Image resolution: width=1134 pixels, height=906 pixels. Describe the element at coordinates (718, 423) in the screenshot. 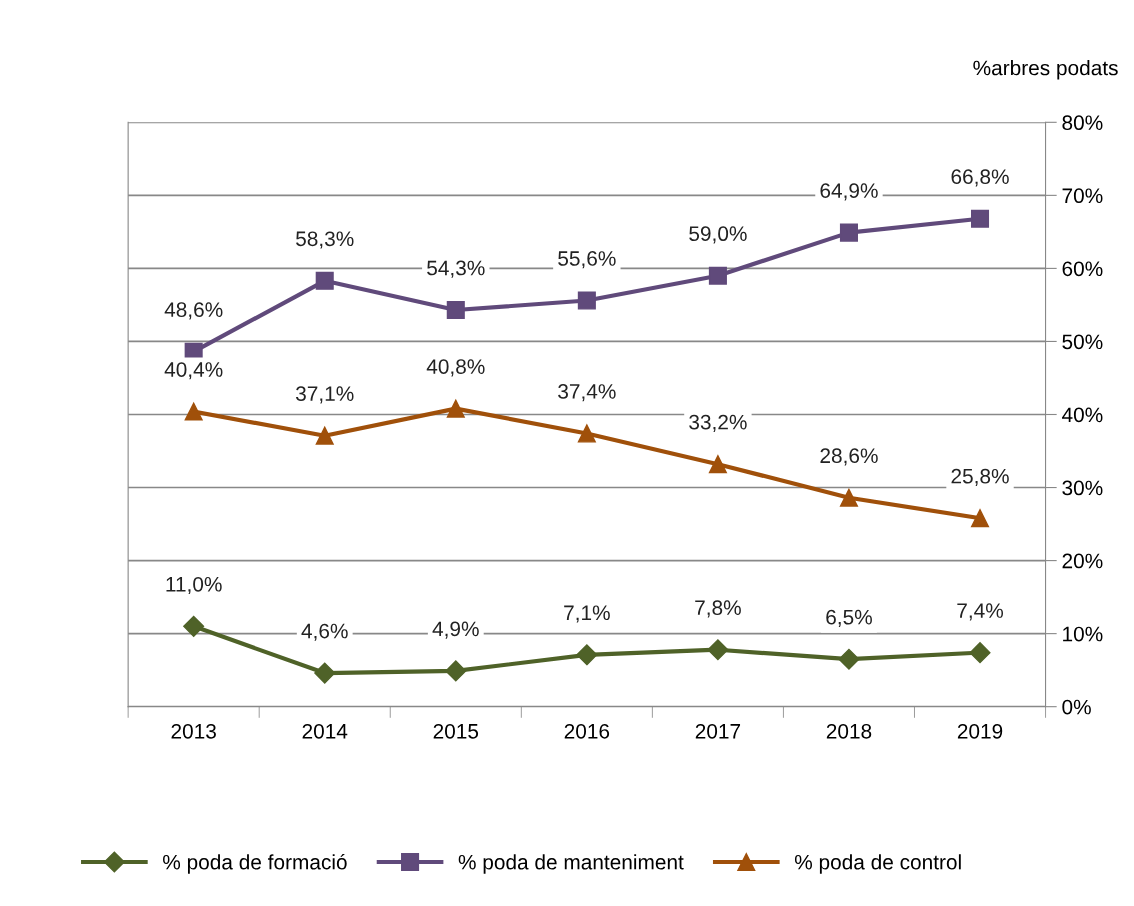

I see `data-label: 33,2%` at that location.